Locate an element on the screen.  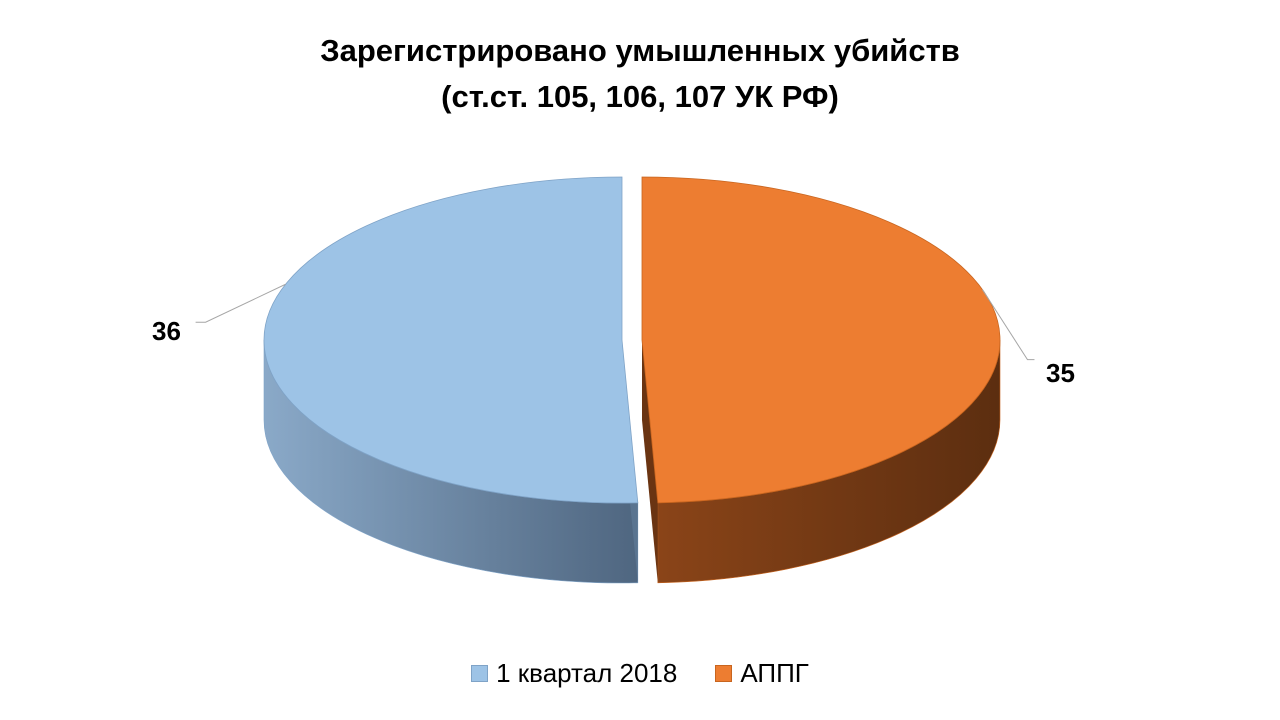
legend-label-1-kvartal-2018: 1 квартал 2018 is located at coordinates (587, 673).